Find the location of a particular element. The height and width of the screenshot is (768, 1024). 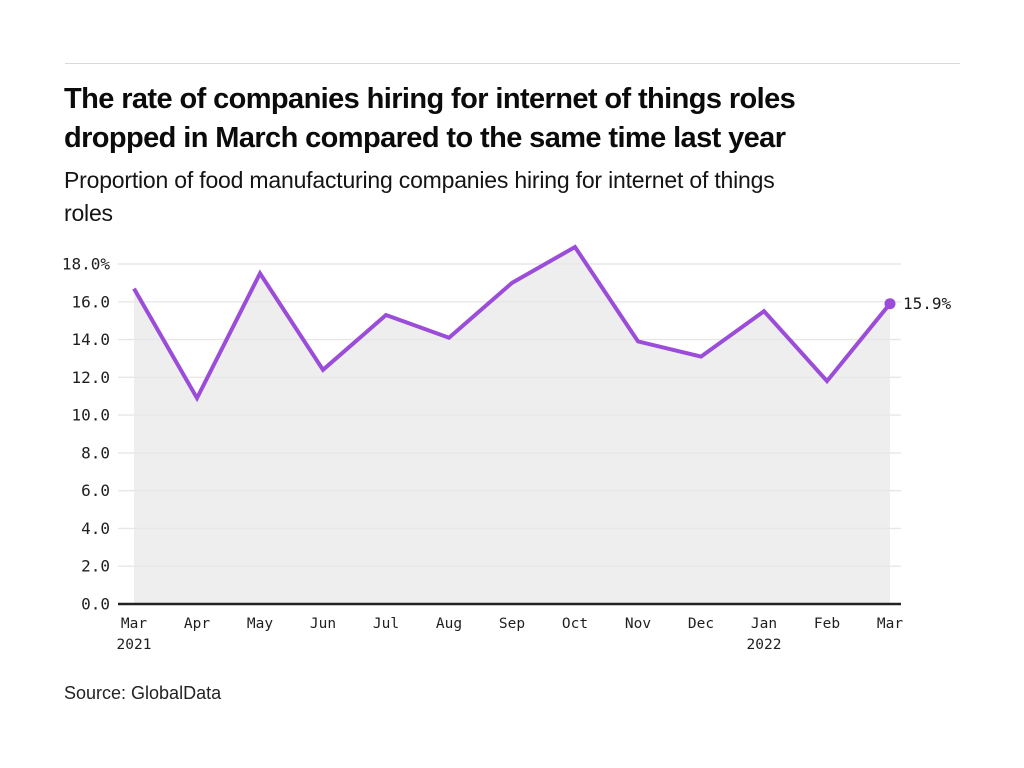

top-divider is located at coordinates (512, 63).